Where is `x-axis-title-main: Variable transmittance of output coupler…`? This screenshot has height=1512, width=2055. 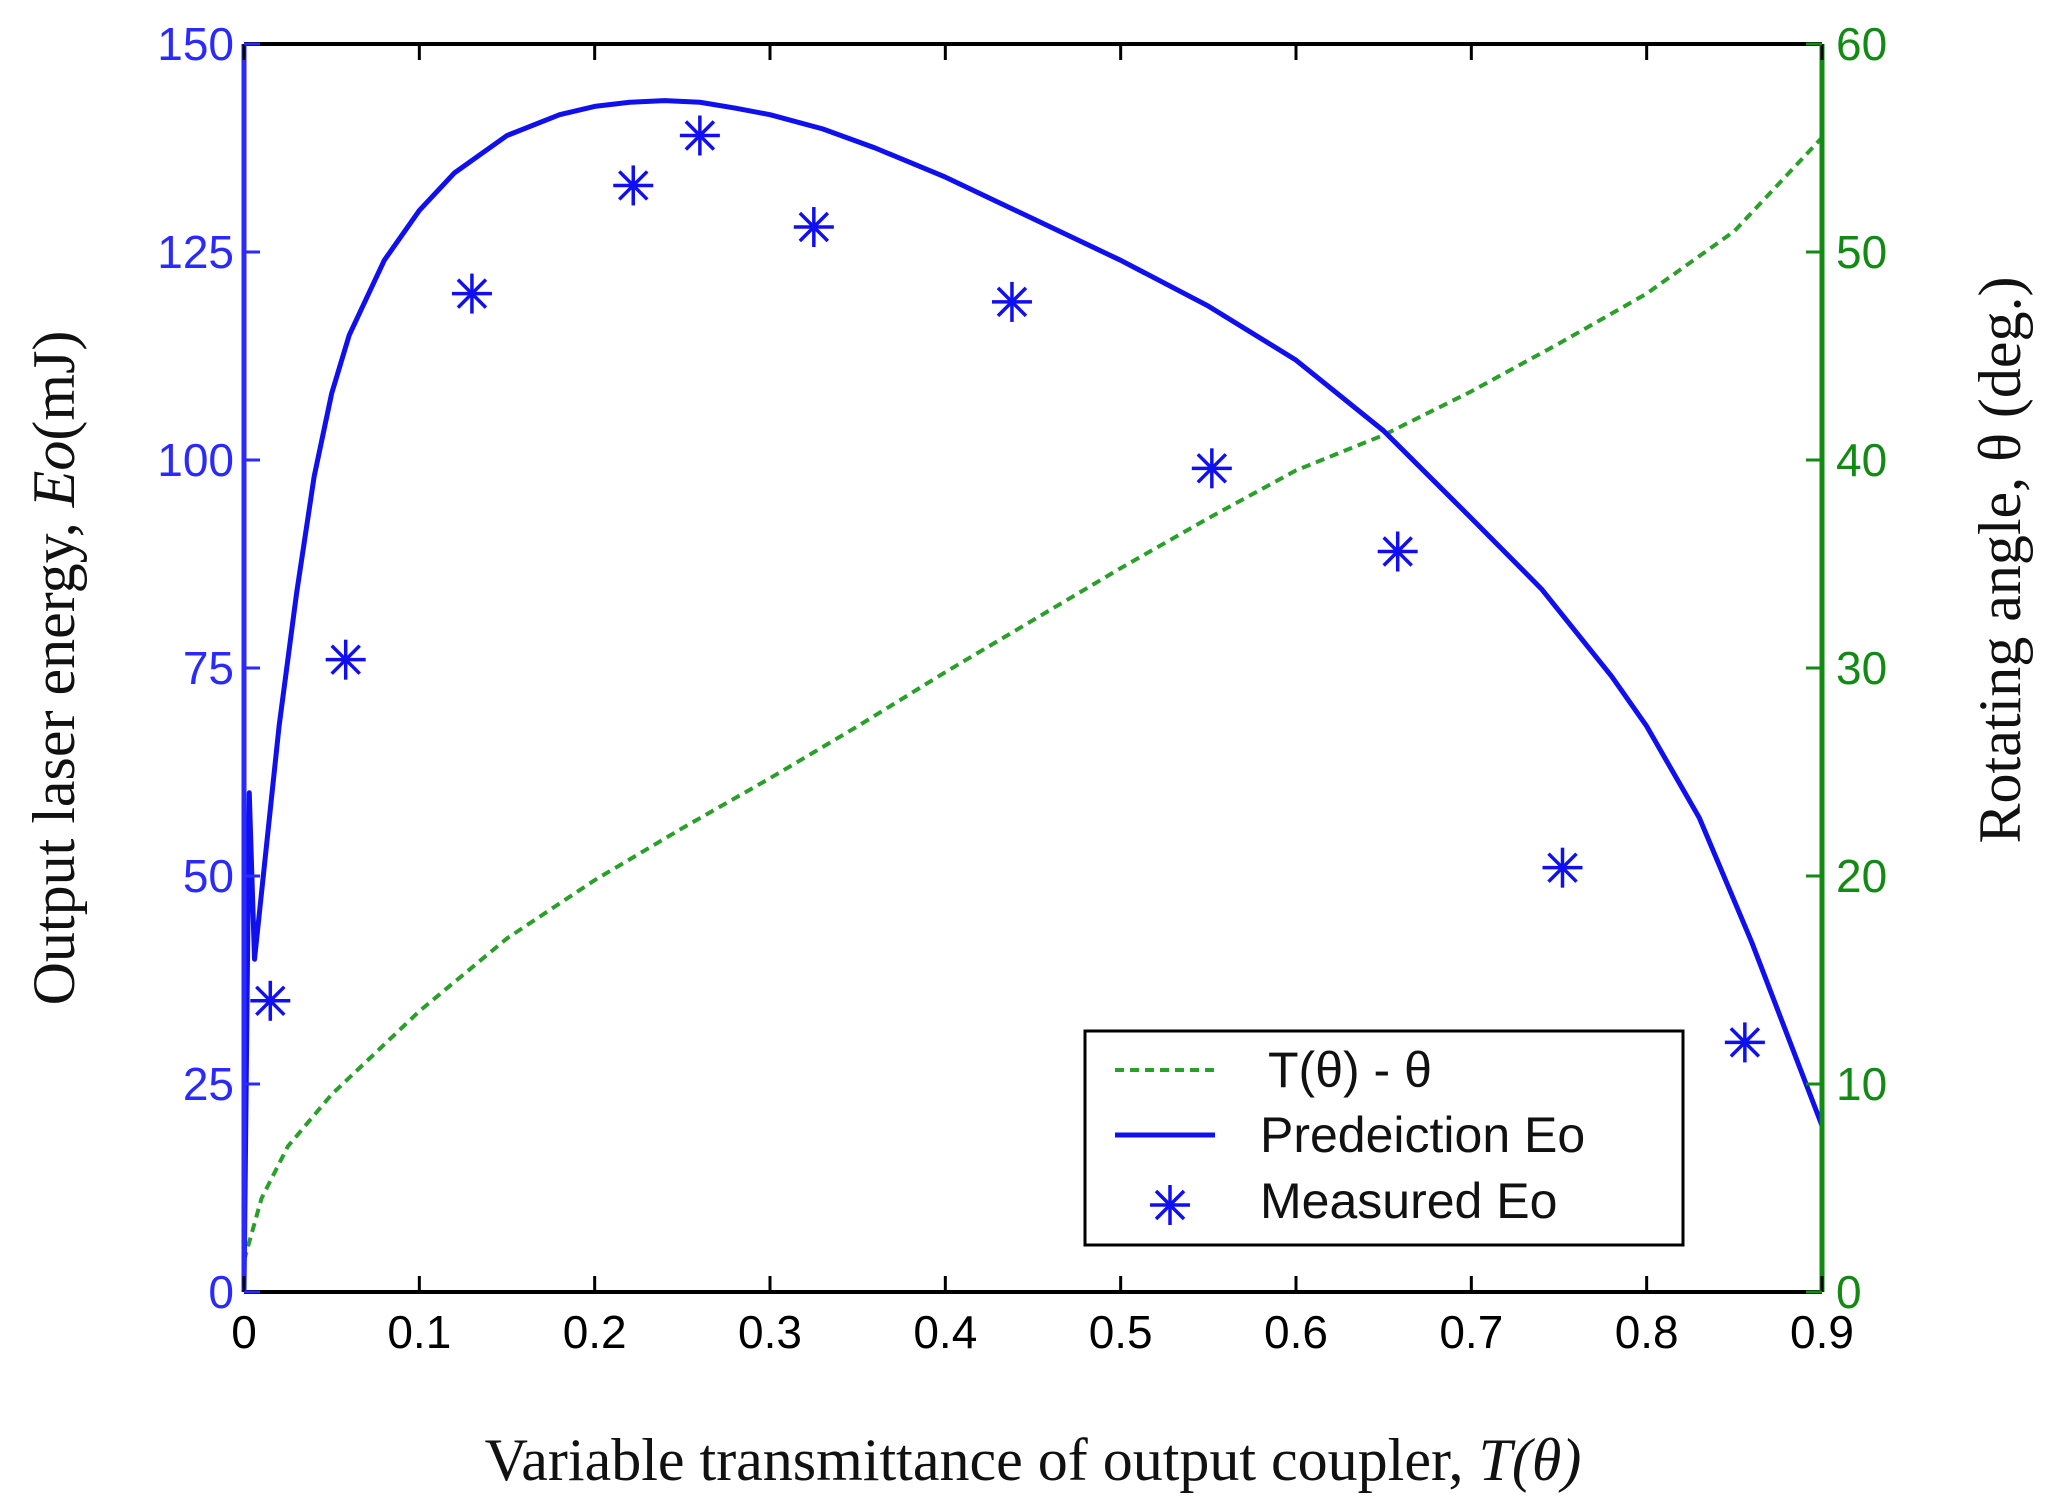 x-axis-title-main: Variable transmittance of output coupler… is located at coordinates (982, 1460).